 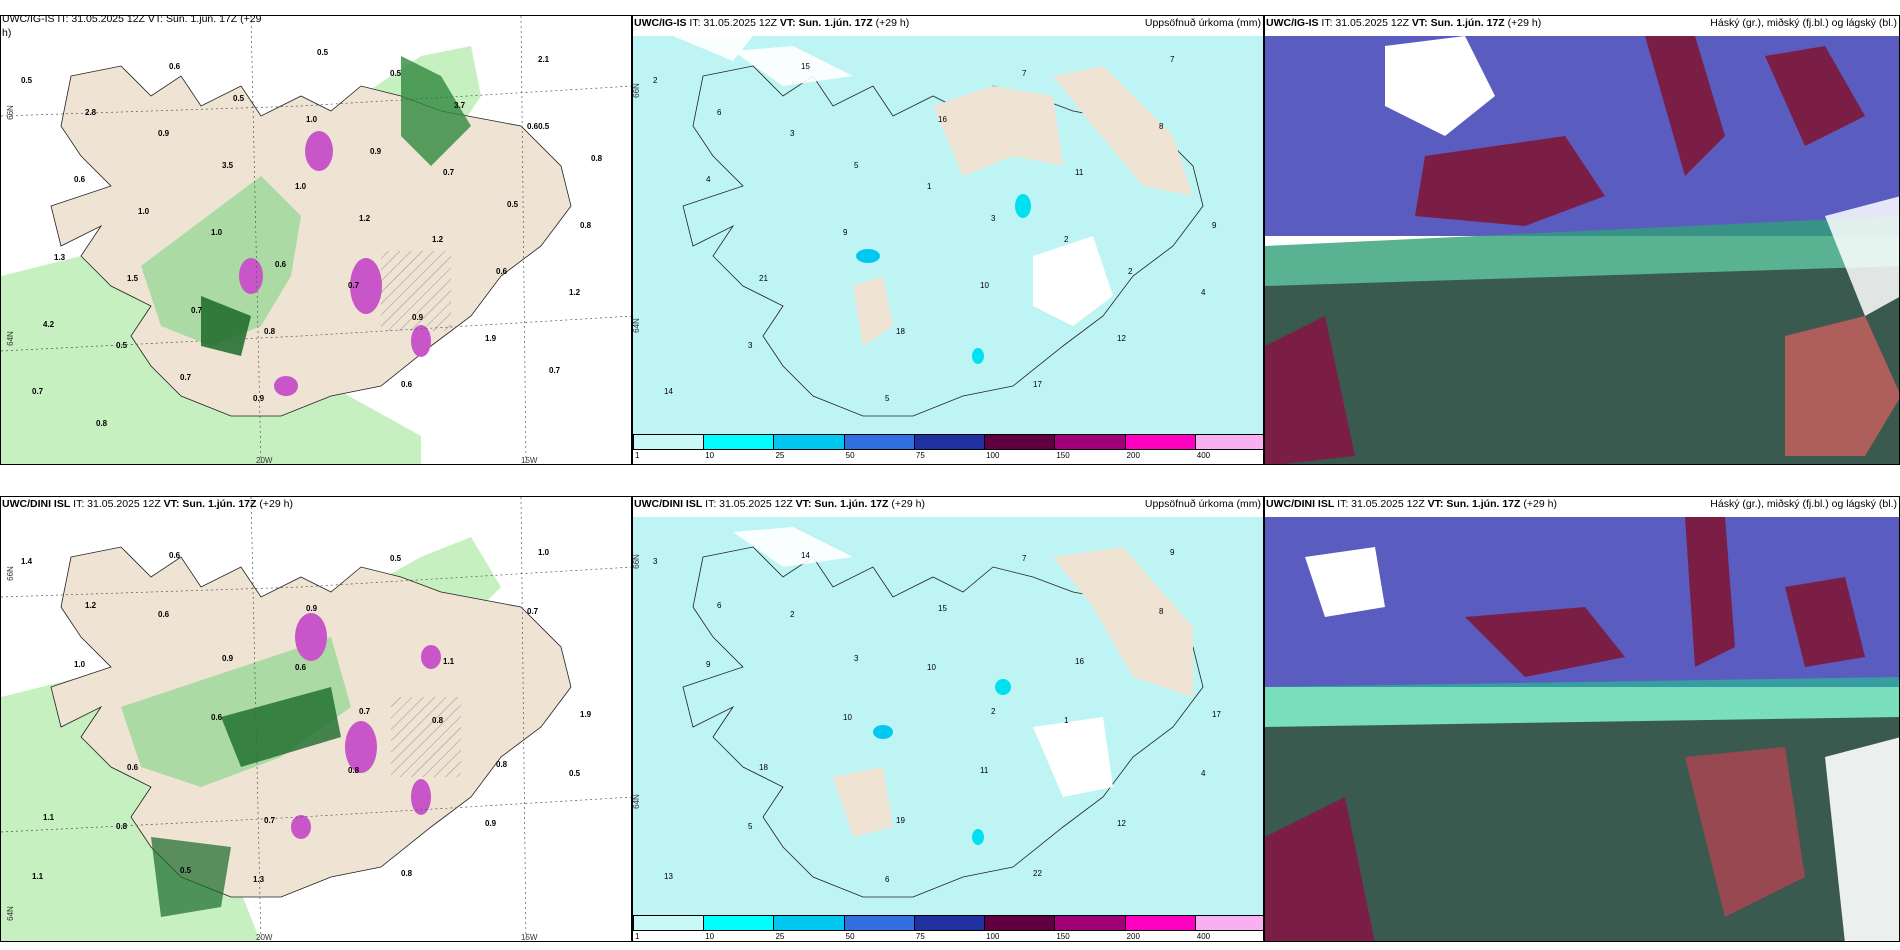 I want to click on value-label: 1.1, so click(x=38, y=876).